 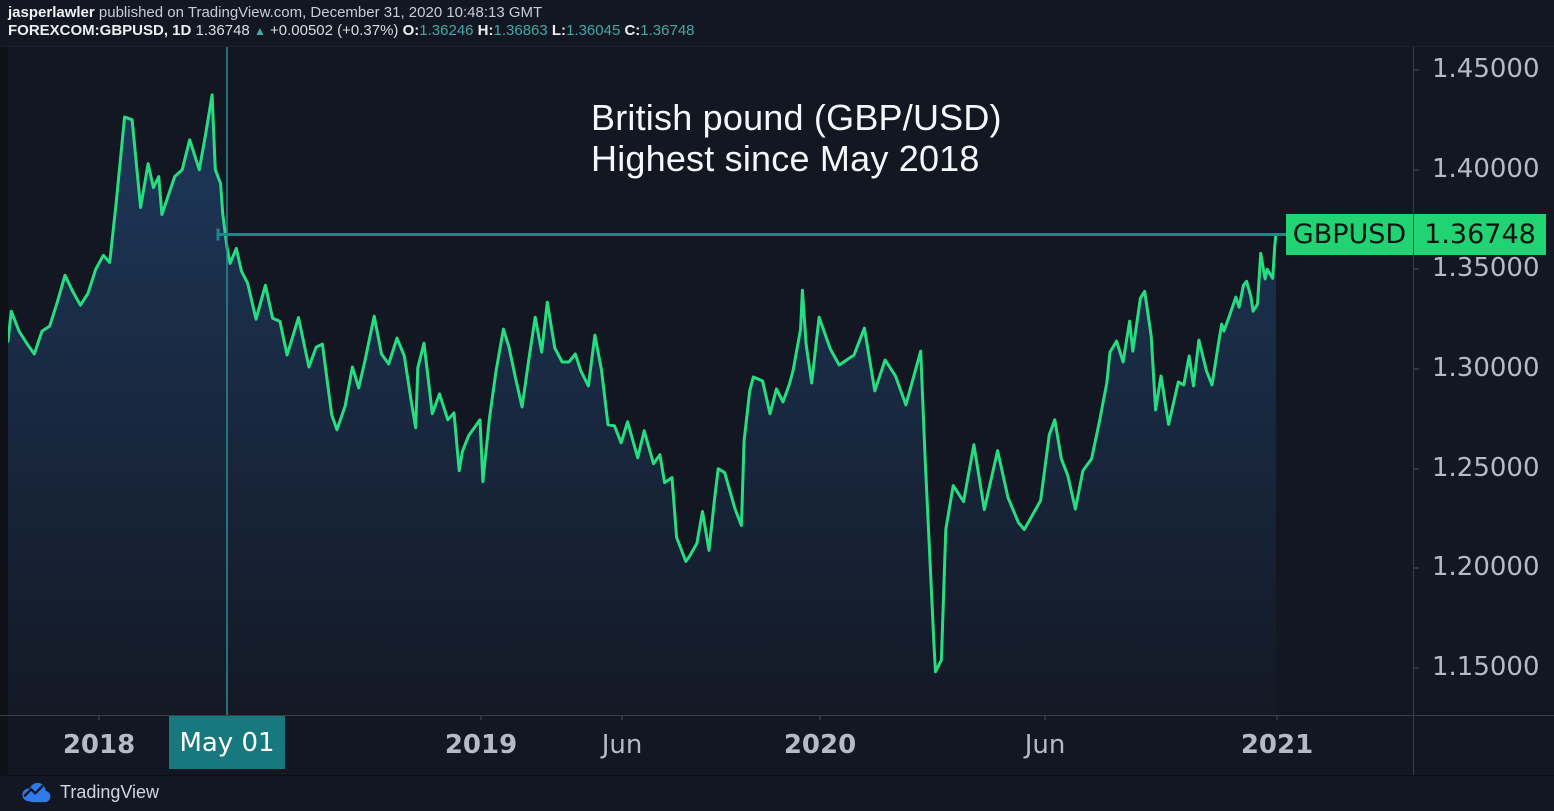 What do you see at coordinates (785, 158) in the screenshot?
I see `annotation-line-2: Highest since May 2018` at bounding box center [785, 158].